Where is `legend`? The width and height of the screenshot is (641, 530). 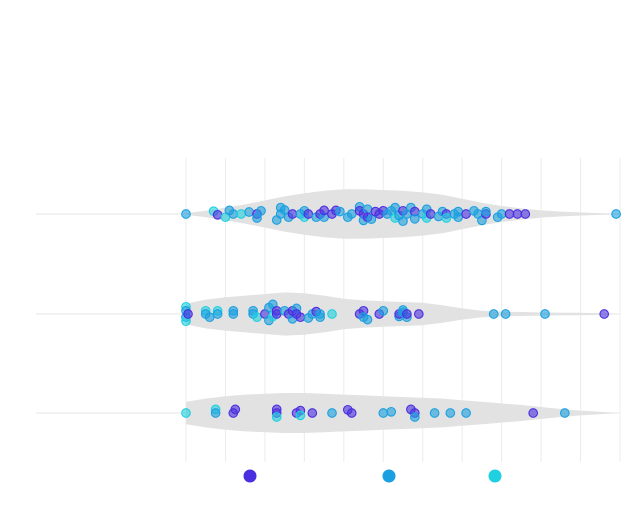
legend is located at coordinates (373, 476).